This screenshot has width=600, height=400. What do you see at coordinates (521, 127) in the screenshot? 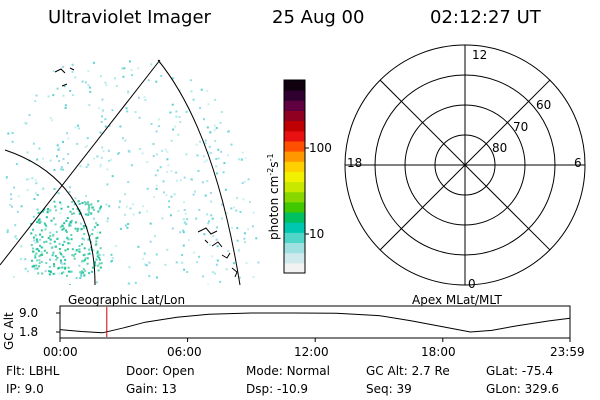
I see `mlat-label-70: 70` at bounding box center [521, 127].